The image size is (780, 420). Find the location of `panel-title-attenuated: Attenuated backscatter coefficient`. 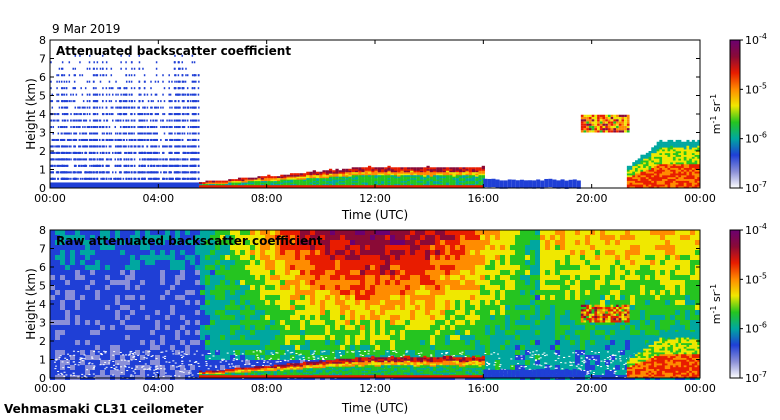

panel-title-attenuated: Attenuated backscatter coefficient is located at coordinates (173, 51).